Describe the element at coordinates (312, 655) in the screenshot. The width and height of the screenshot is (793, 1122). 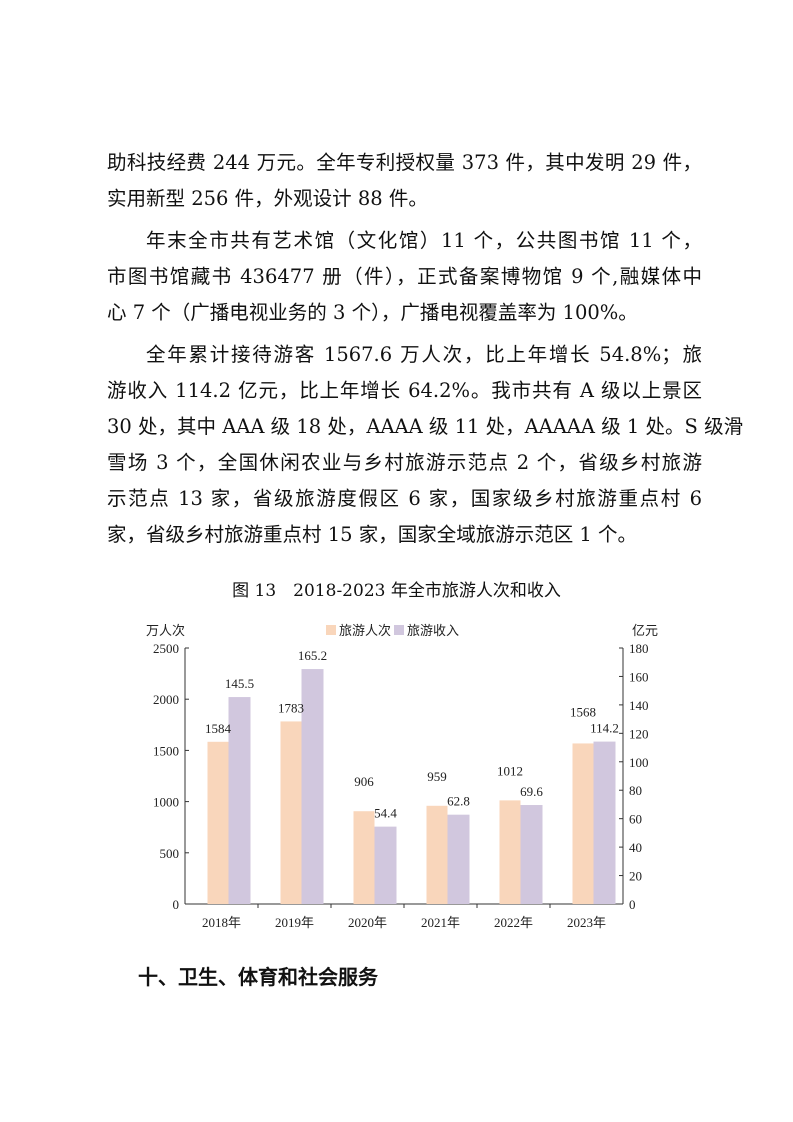
I see `data-label: 165.2` at that location.